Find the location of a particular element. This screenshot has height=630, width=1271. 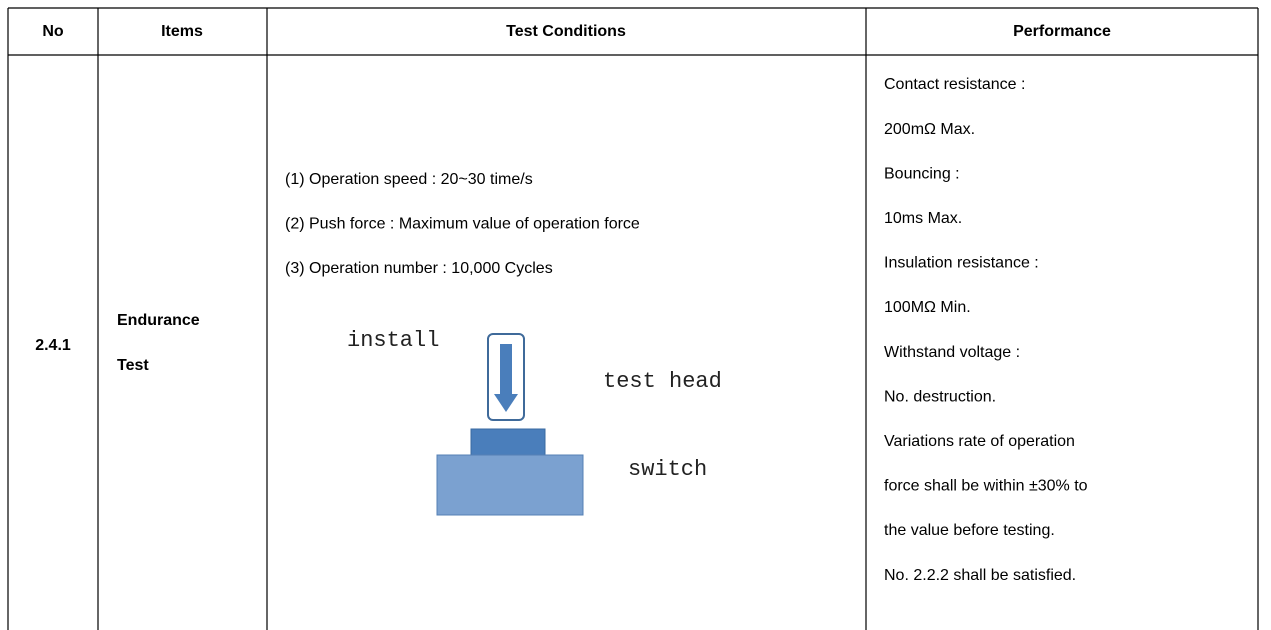

performance-line: No. 2.2.2 shall be satisfied. is located at coordinates (980, 575).